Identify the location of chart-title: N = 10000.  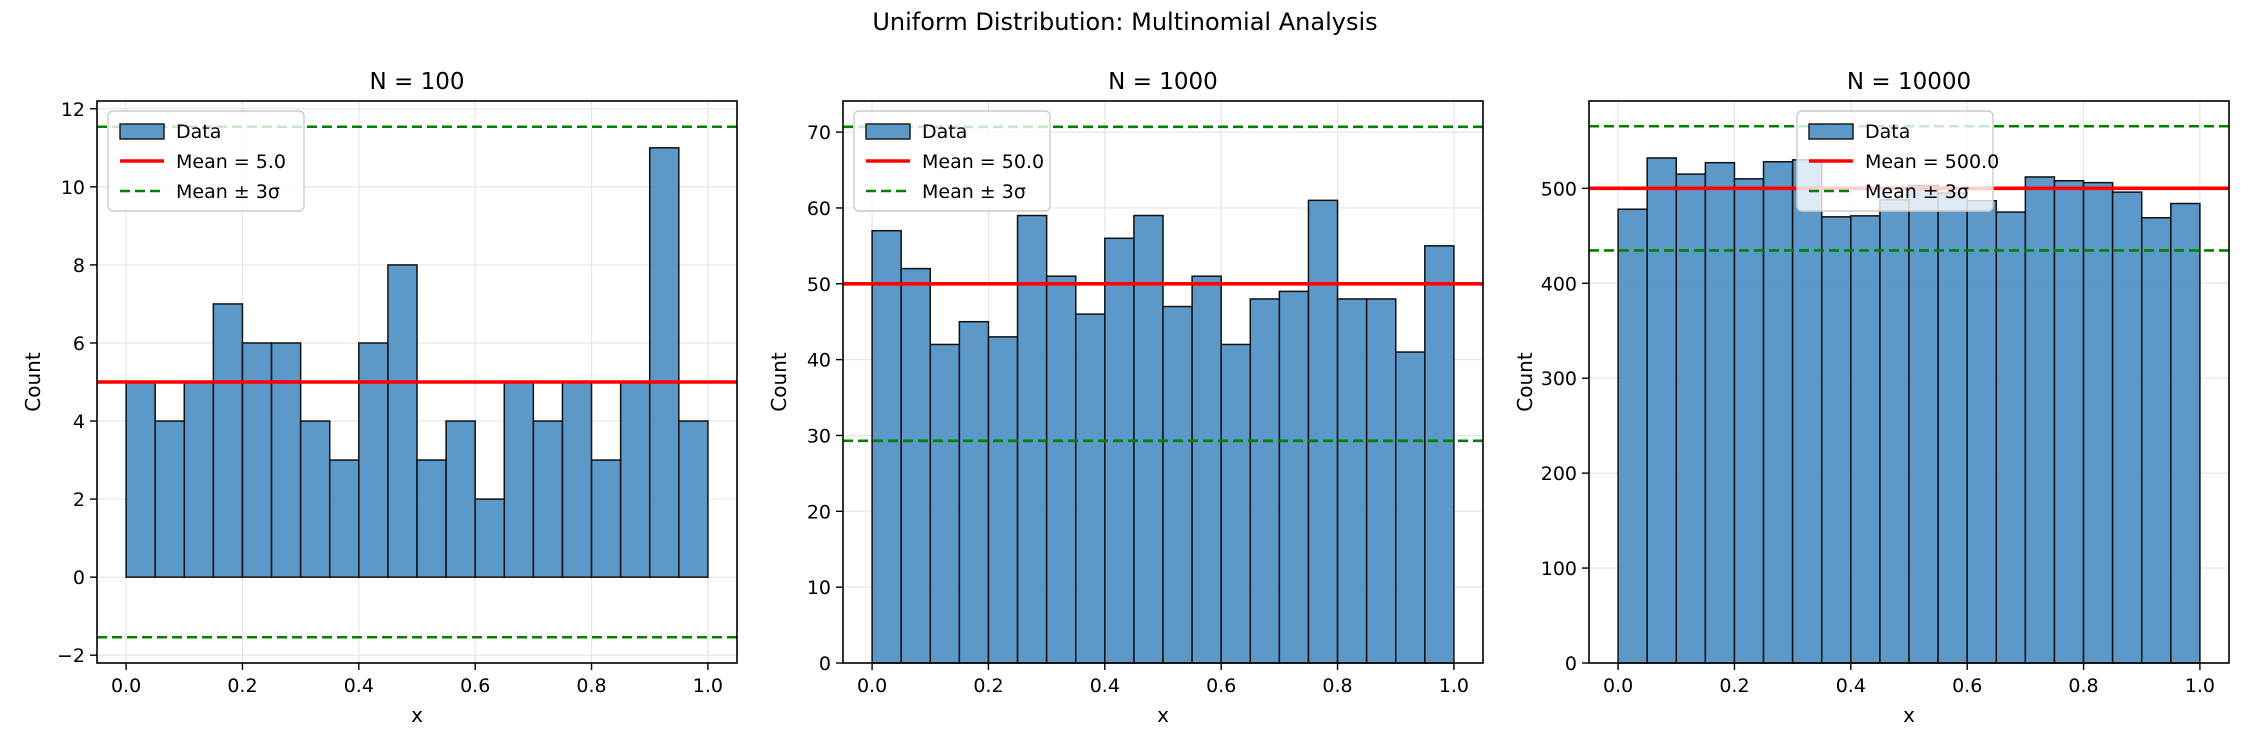
(1909, 82).